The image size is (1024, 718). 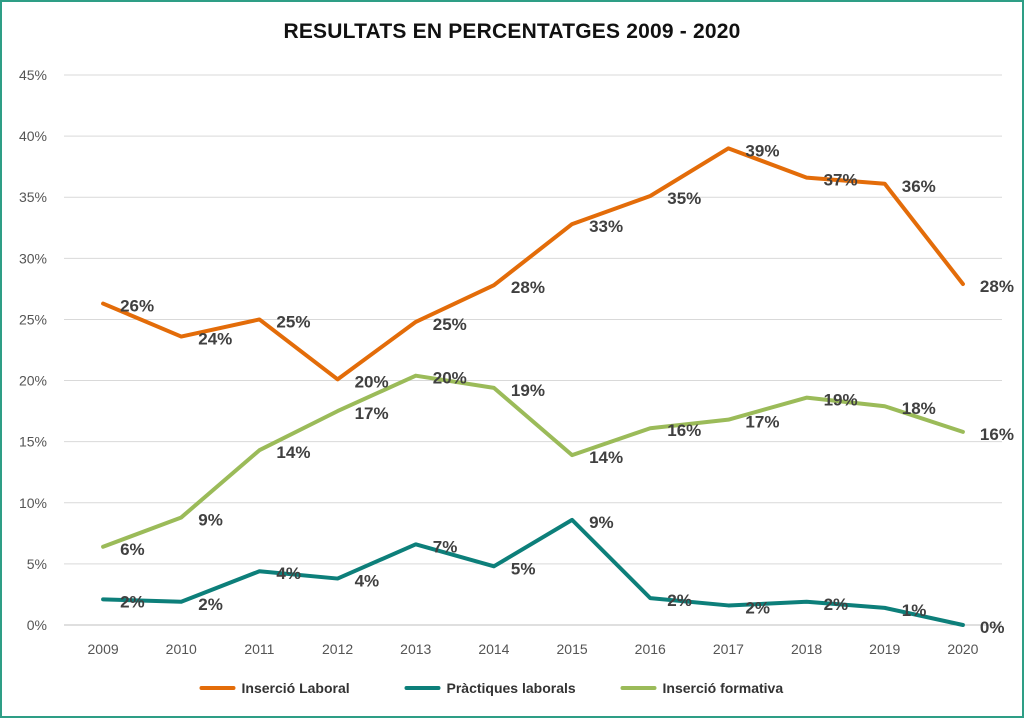 I want to click on x-tick-label: 2014, so click(x=493, y=649).